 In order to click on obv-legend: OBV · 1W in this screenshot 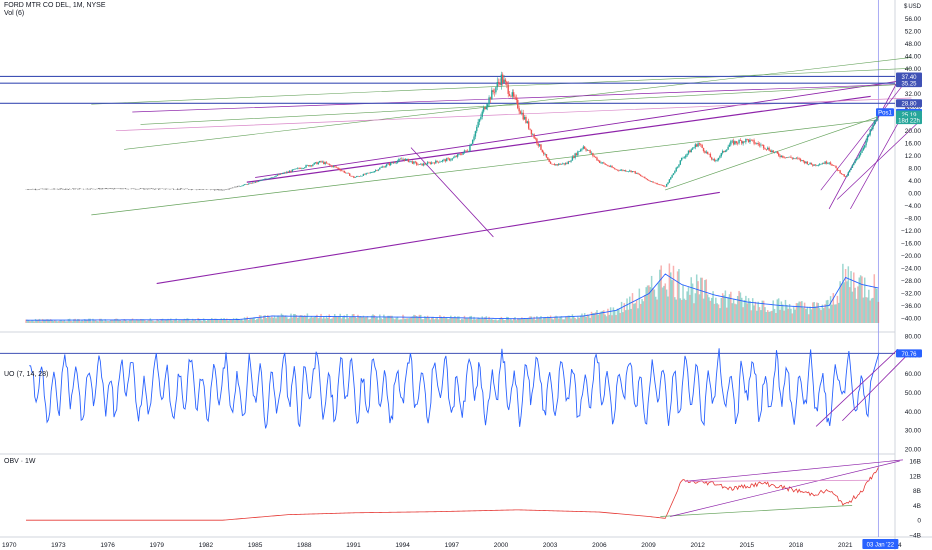, I will do `click(20, 461)`.